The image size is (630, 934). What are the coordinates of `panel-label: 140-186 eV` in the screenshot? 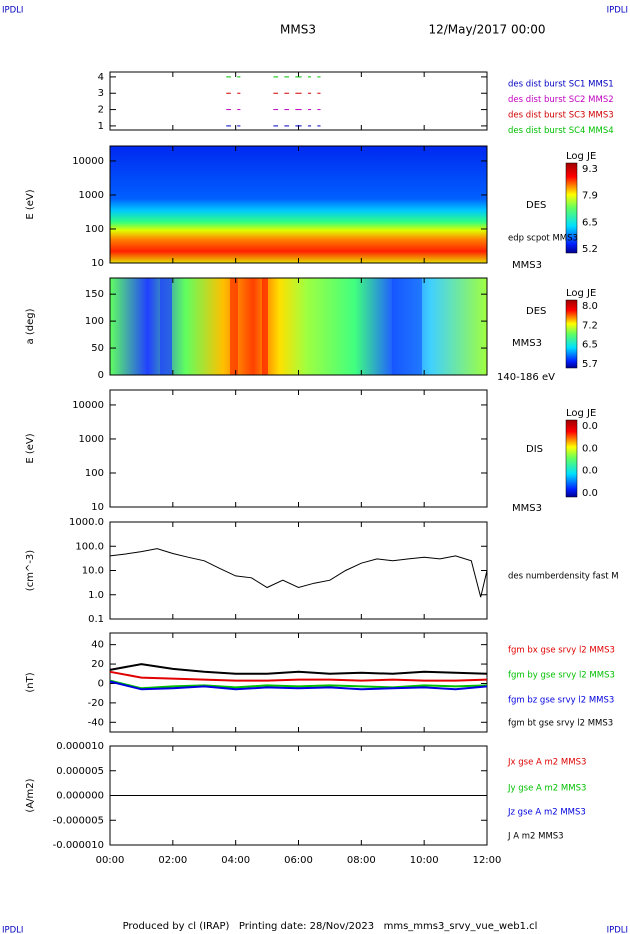 It's located at (526, 377).